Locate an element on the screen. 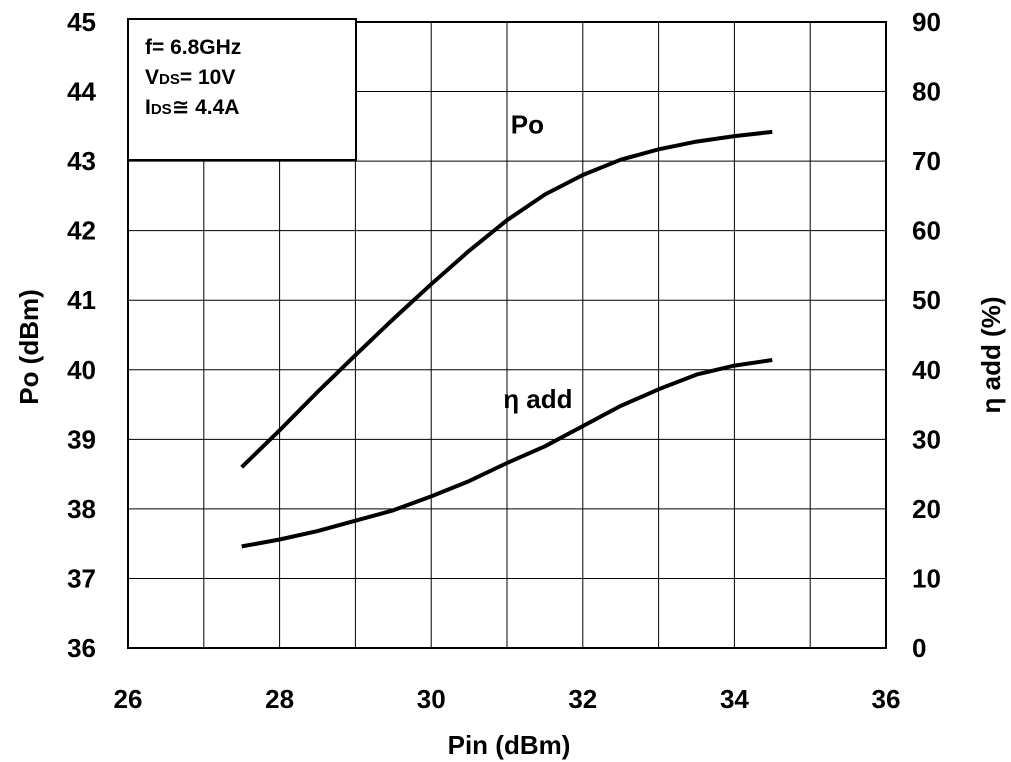 Image resolution: width=1011 pixels, height=762 pixels. conditions-lines: f= 6.8GHz VDS= 10V IDS≅ 4.4A is located at coordinates (193, 77).